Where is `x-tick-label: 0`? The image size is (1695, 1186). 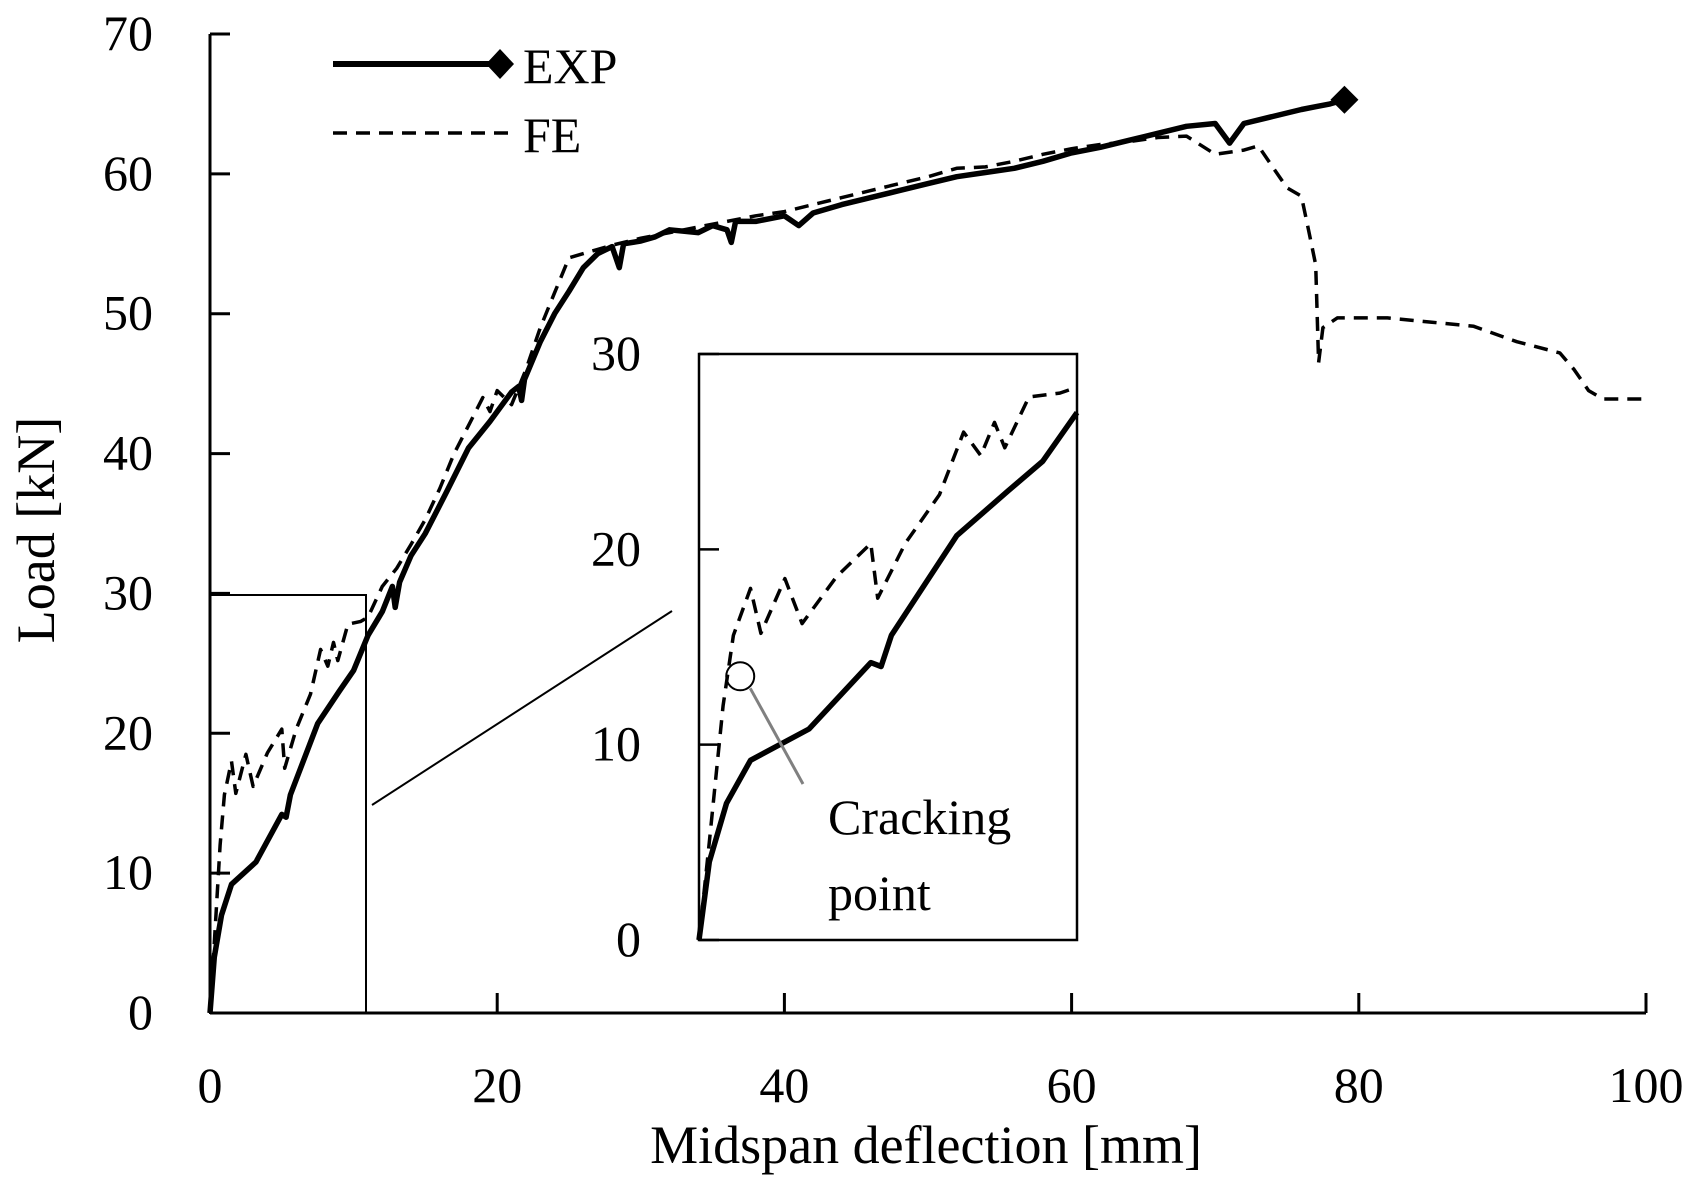 x-tick-label: 0 is located at coordinates (210, 1085).